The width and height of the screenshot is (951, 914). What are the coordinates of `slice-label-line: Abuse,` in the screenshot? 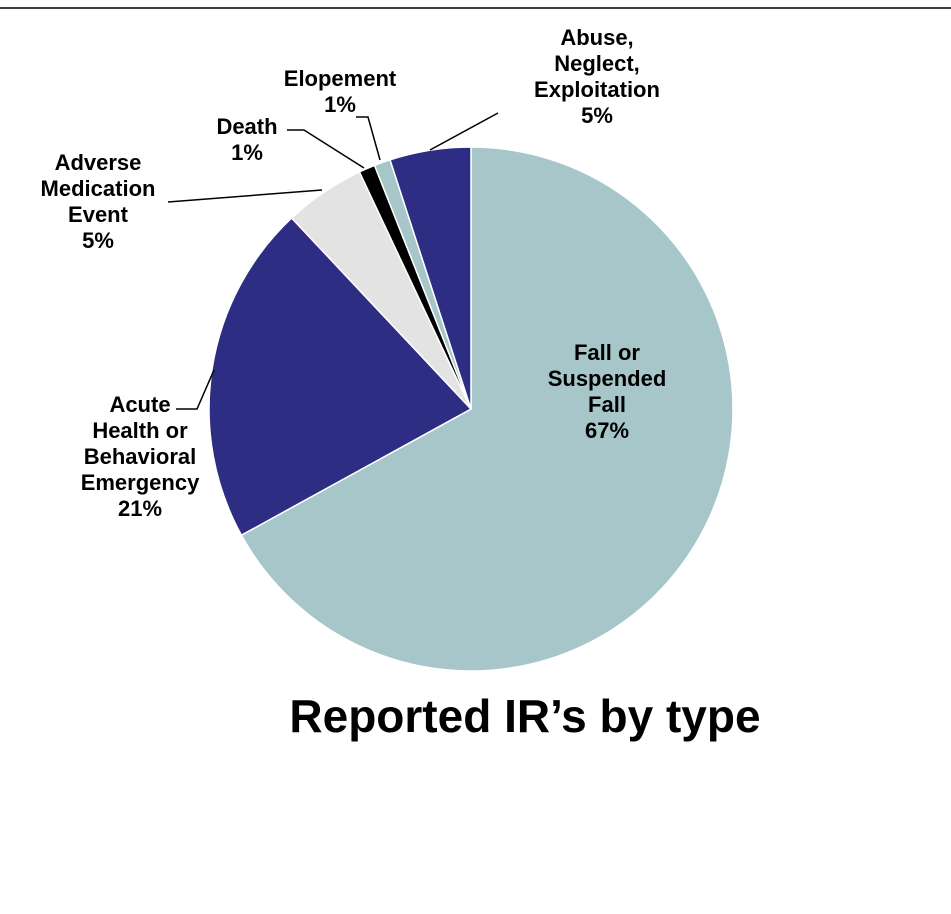 It's located at (596, 37).